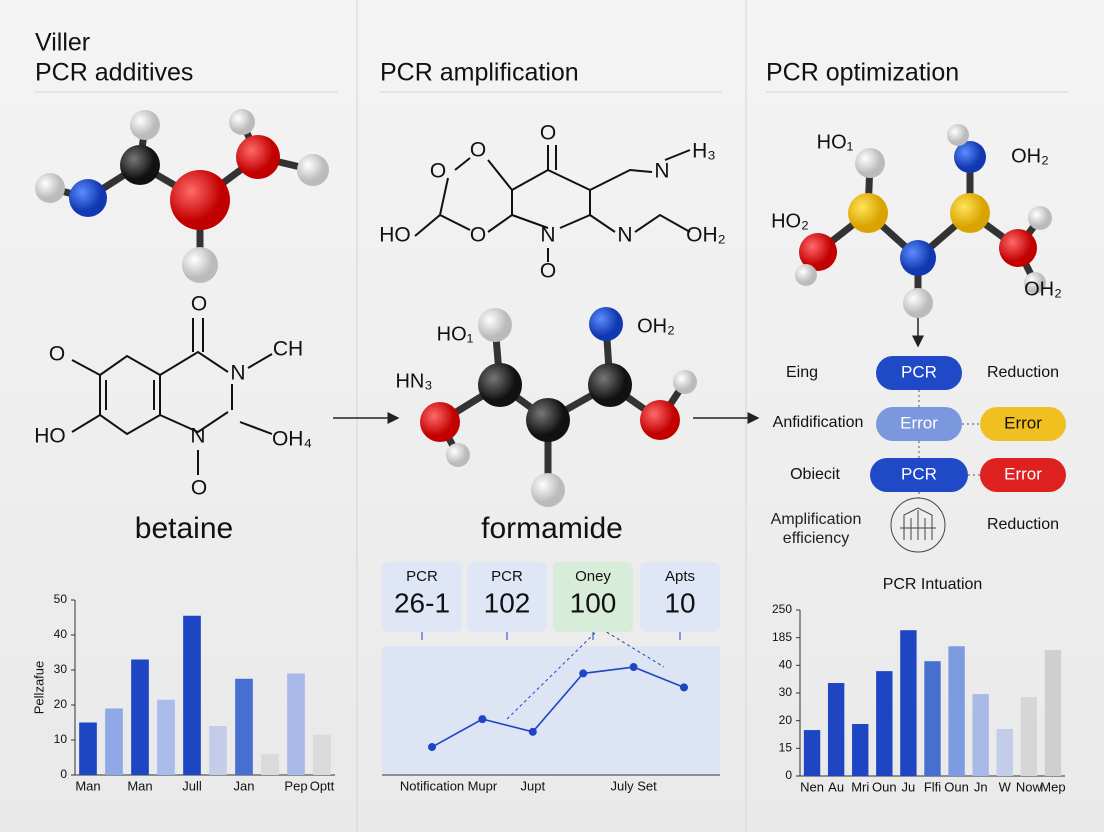  What do you see at coordinates (788, 775) in the screenshot?
I see `y-tick-label: 0` at bounding box center [788, 775].